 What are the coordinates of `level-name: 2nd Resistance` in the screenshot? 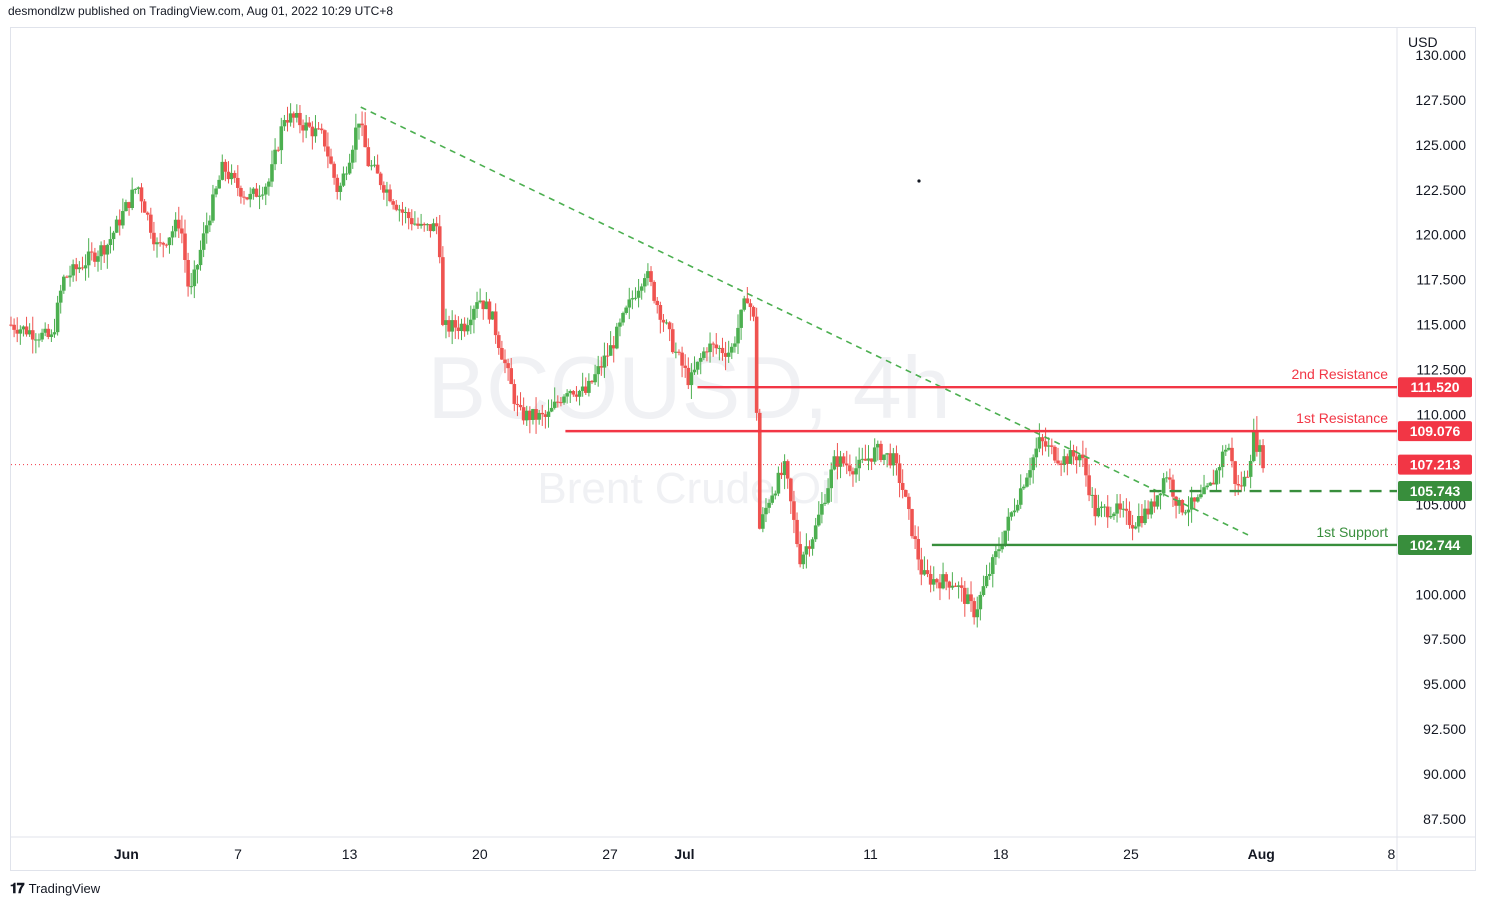 It's located at (1339, 374).